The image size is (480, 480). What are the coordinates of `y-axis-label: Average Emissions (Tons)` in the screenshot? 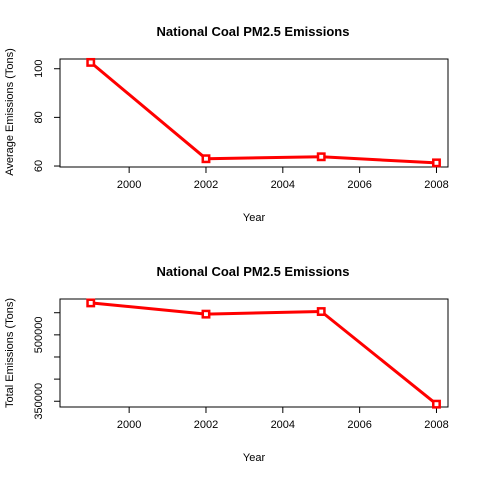 It's located at (10, 112).